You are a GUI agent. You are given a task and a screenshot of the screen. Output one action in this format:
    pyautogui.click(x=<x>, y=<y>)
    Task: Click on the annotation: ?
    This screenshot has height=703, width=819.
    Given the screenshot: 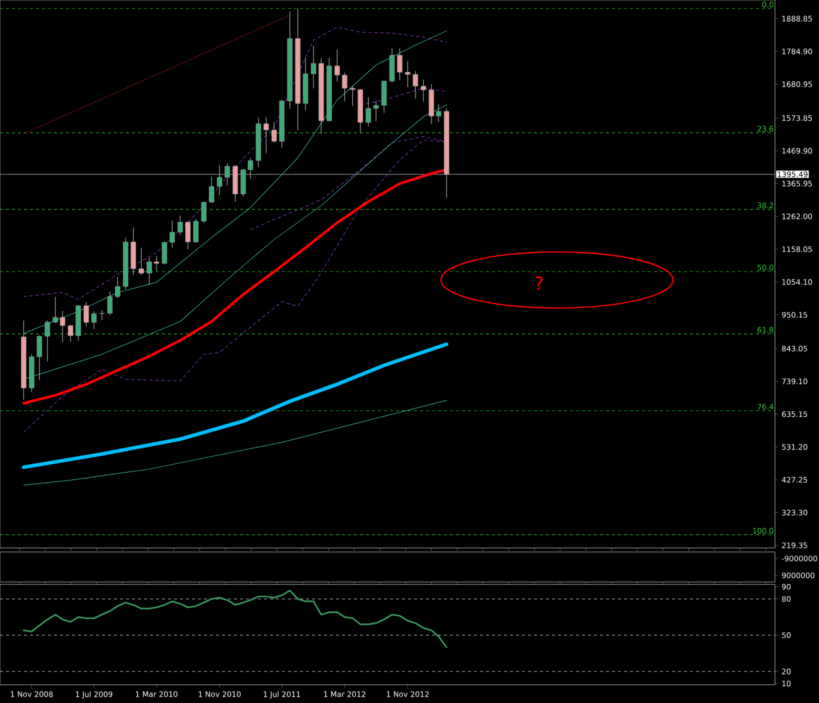 What is the action you would take?
    pyautogui.click(x=539, y=283)
    